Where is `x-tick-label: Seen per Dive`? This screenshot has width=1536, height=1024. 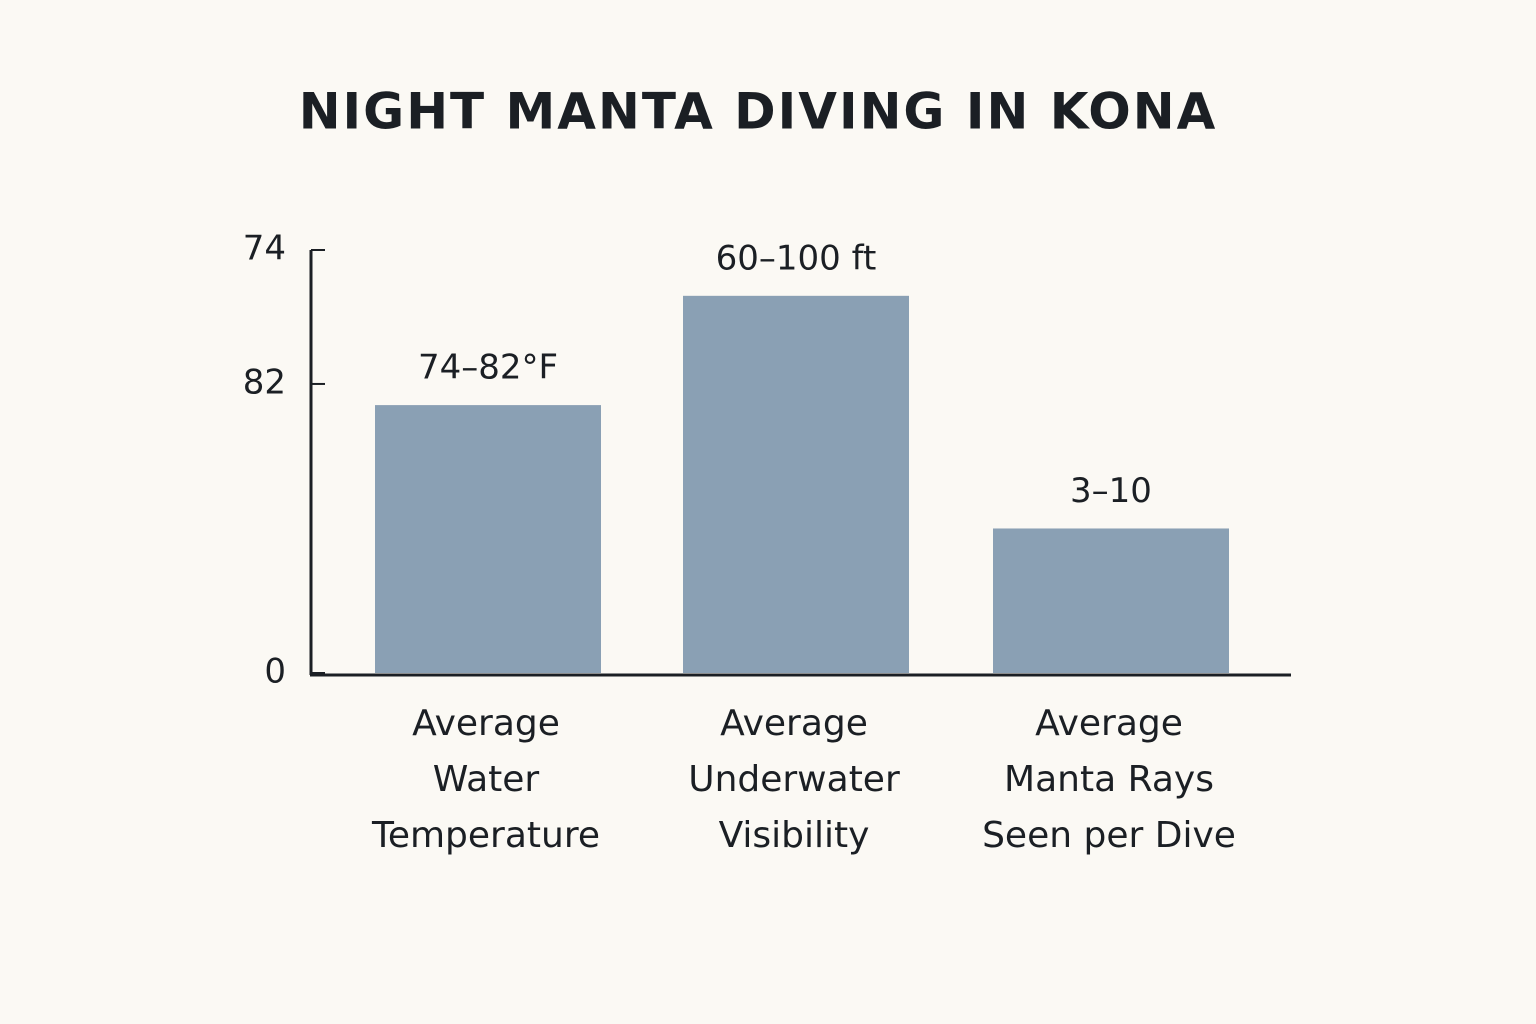
x-tick-label: Seen per Dive is located at coordinates (1109, 835).